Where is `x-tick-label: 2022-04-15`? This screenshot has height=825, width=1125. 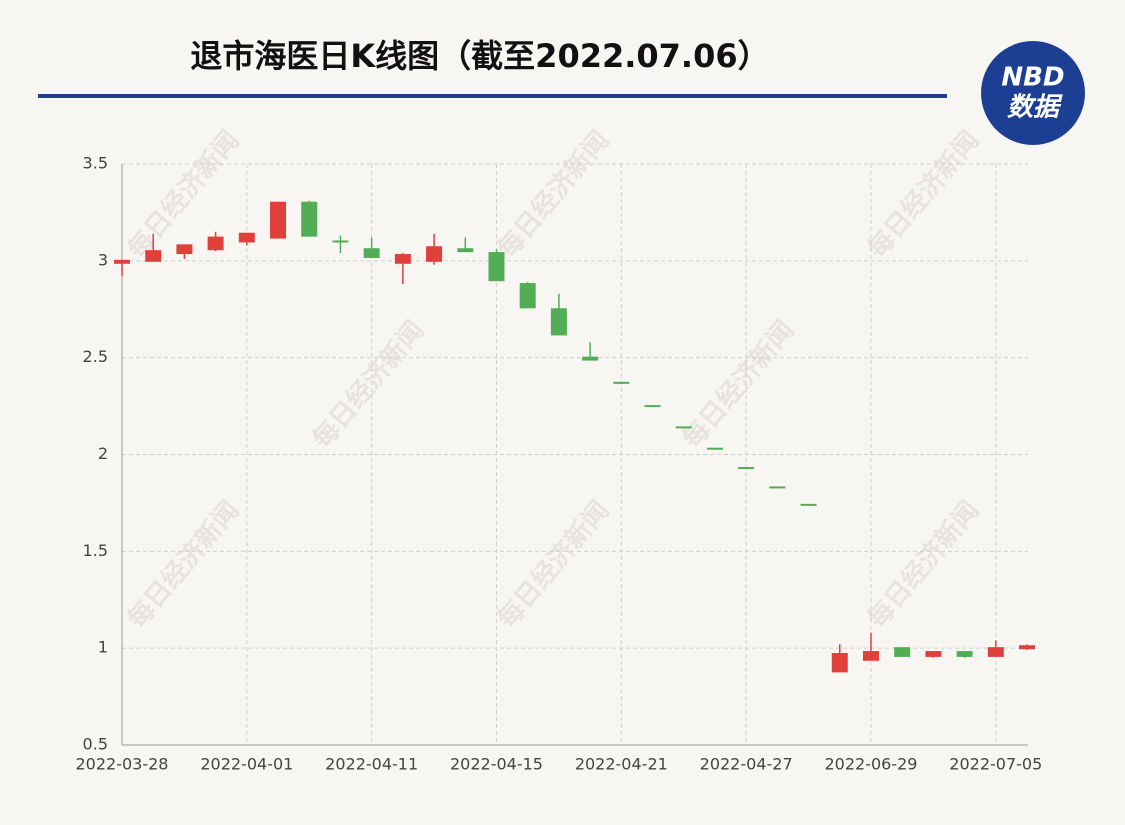
x-tick-label: 2022-04-15 is located at coordinates (496, 764).